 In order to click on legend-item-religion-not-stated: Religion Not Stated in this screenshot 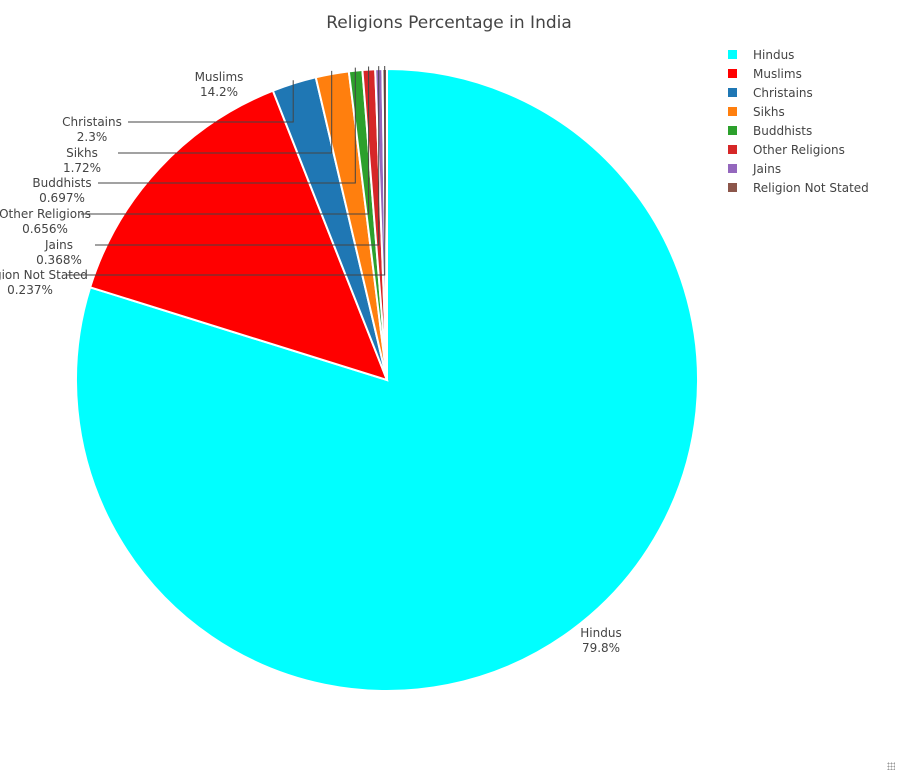, I will do `click(798, 188)`.